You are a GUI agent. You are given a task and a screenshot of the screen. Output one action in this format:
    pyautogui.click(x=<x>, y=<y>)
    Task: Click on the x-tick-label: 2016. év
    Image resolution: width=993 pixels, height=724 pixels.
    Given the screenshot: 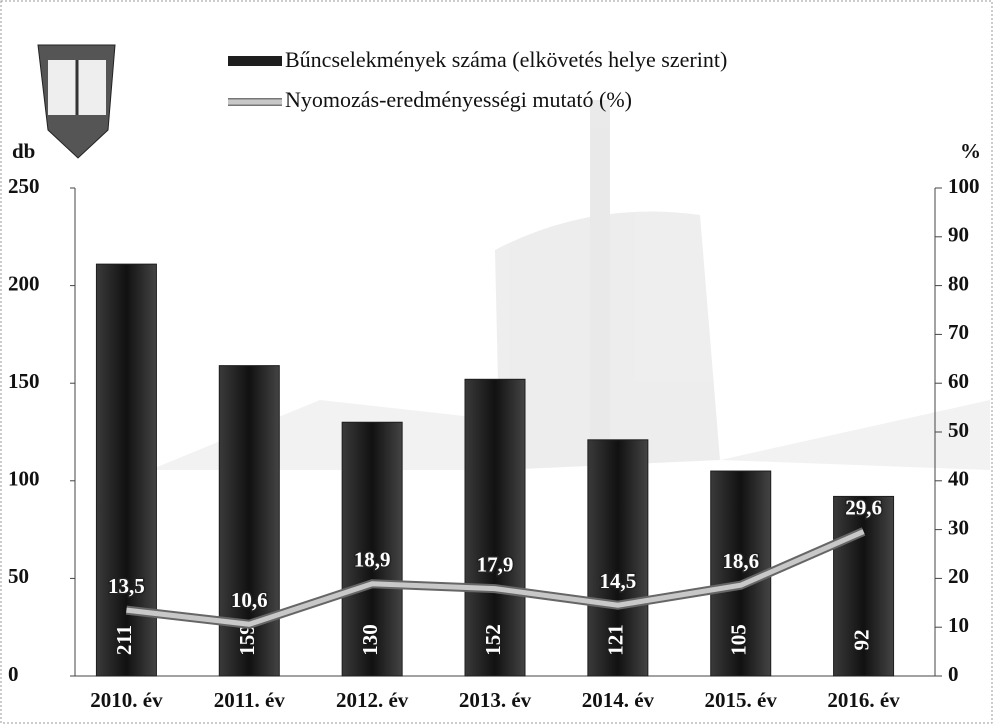 What is the action you would take?
    pyautogui.click(x=863, y=700)
    